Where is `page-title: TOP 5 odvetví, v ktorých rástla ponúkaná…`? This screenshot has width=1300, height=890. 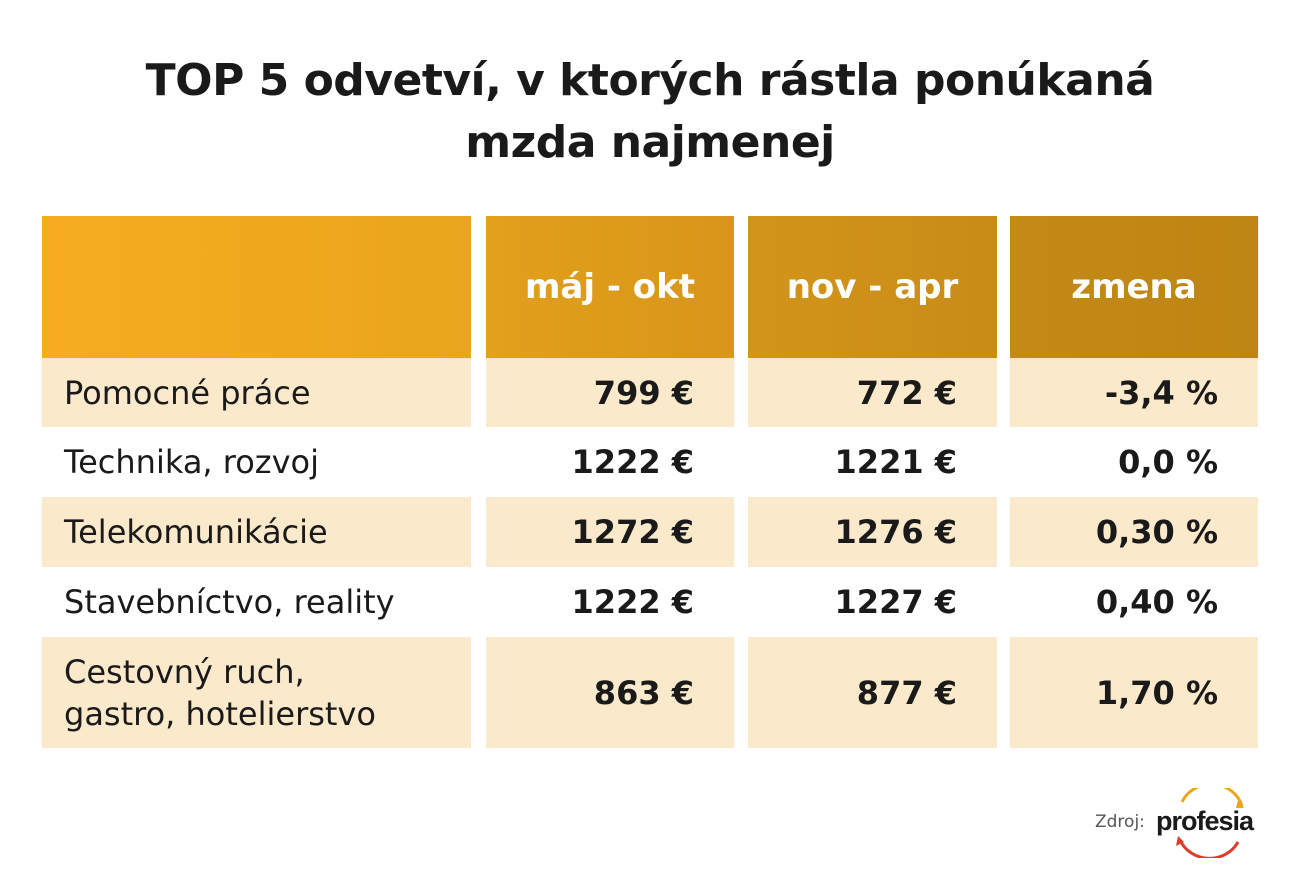
page-title: TOP 5 odvetví, v ktorých rástla ponúkaná… is located at coordinates (650, 112).